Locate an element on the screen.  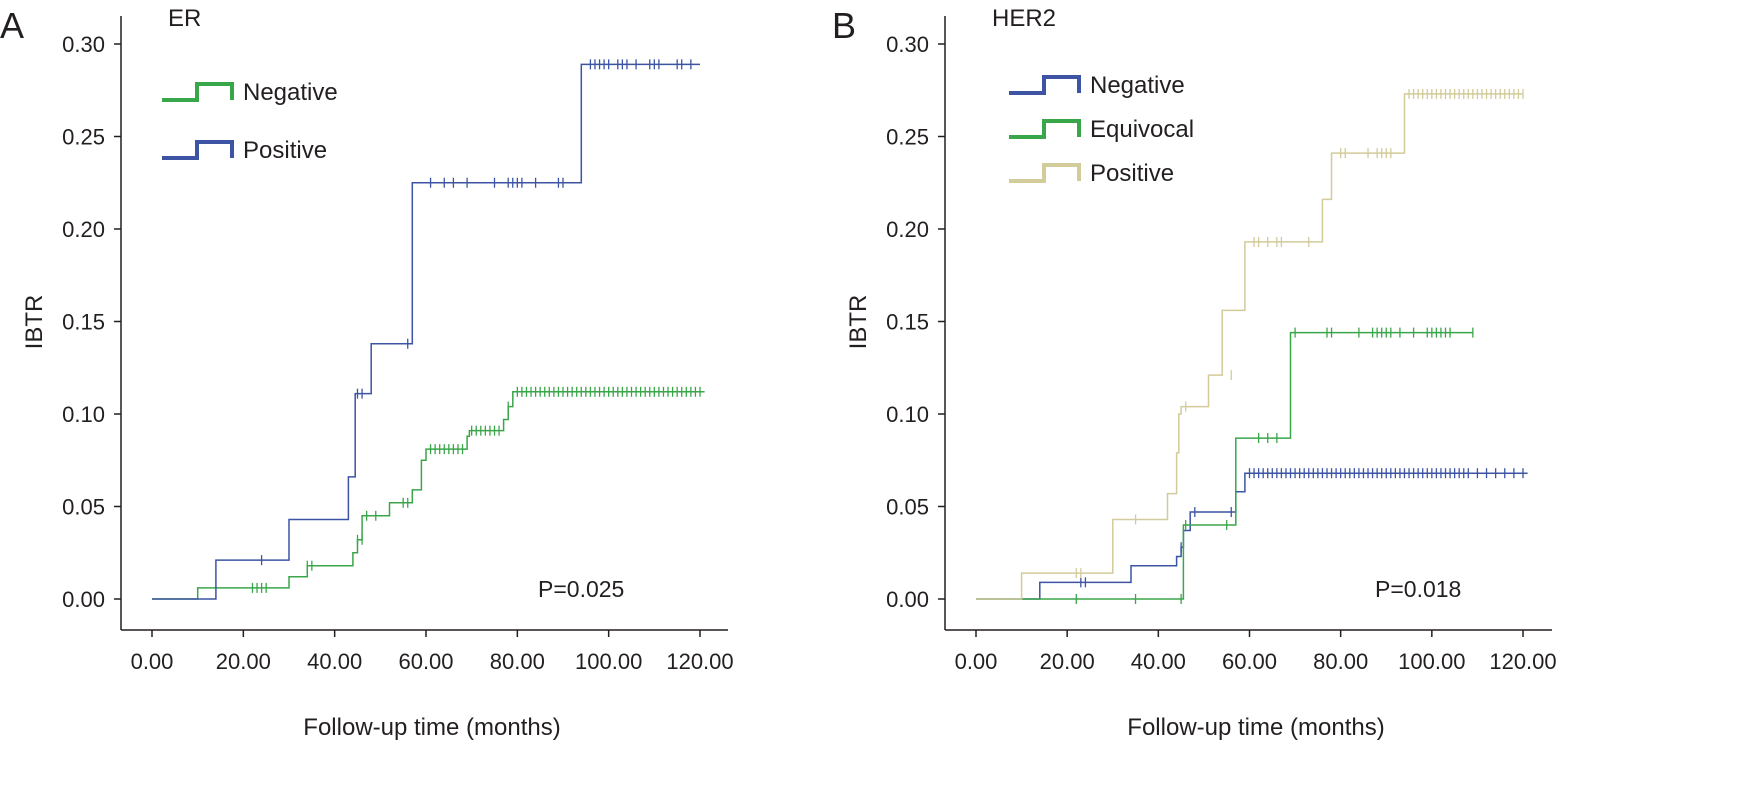
legend: Negative Positive is located at coordinates (250, 121).